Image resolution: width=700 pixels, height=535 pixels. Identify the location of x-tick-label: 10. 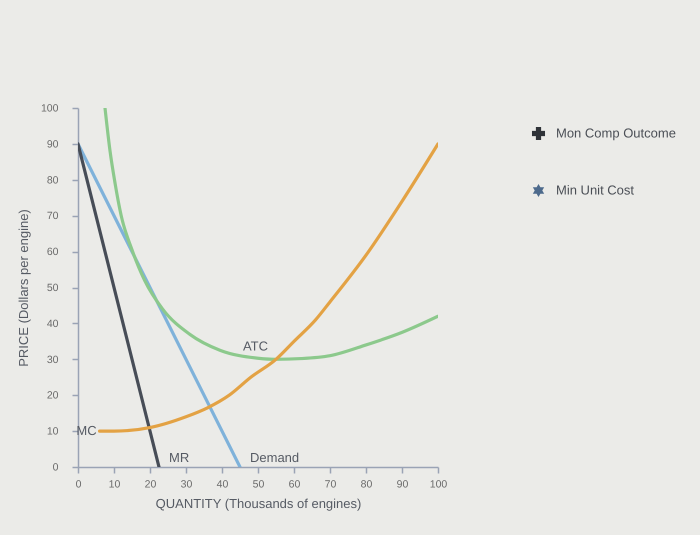
(114, 484).